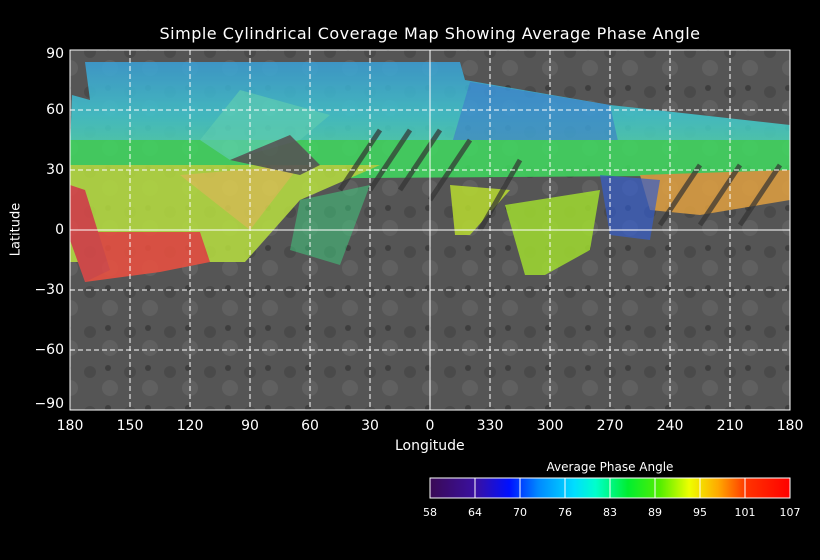 The image size is (820, 560). What do you see at coordinates (565, 512) in the screenshot?
I see `colorbar-tick: 76` at bounding box center [565, 512].